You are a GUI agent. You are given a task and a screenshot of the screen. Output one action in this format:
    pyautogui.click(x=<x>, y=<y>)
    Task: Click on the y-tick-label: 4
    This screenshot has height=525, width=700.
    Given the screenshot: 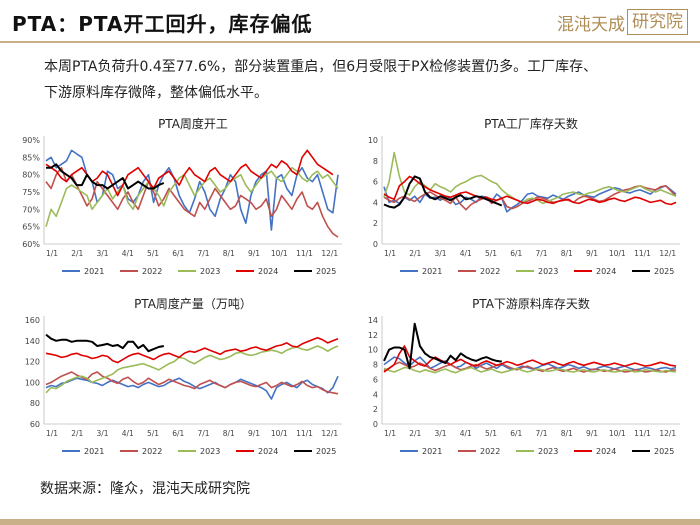 What is the action you would take?
    pyautogui.click(x=375, y=202)
    